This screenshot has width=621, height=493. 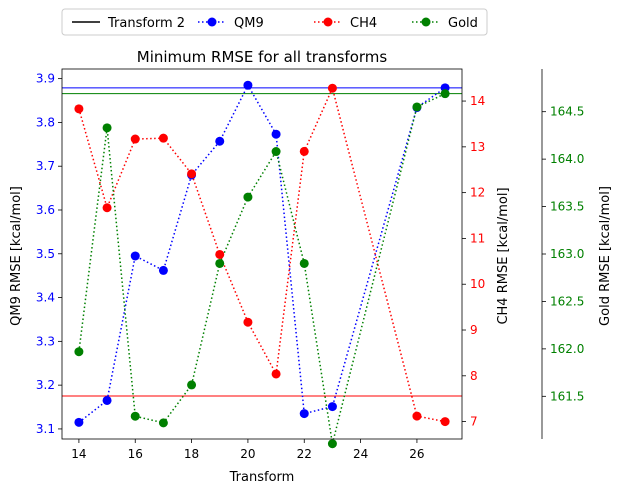 What do you see at coordinates (360, 454) in the screenshot?
I see `x-tick-label-24: 24` at bounding box center [360, 454].